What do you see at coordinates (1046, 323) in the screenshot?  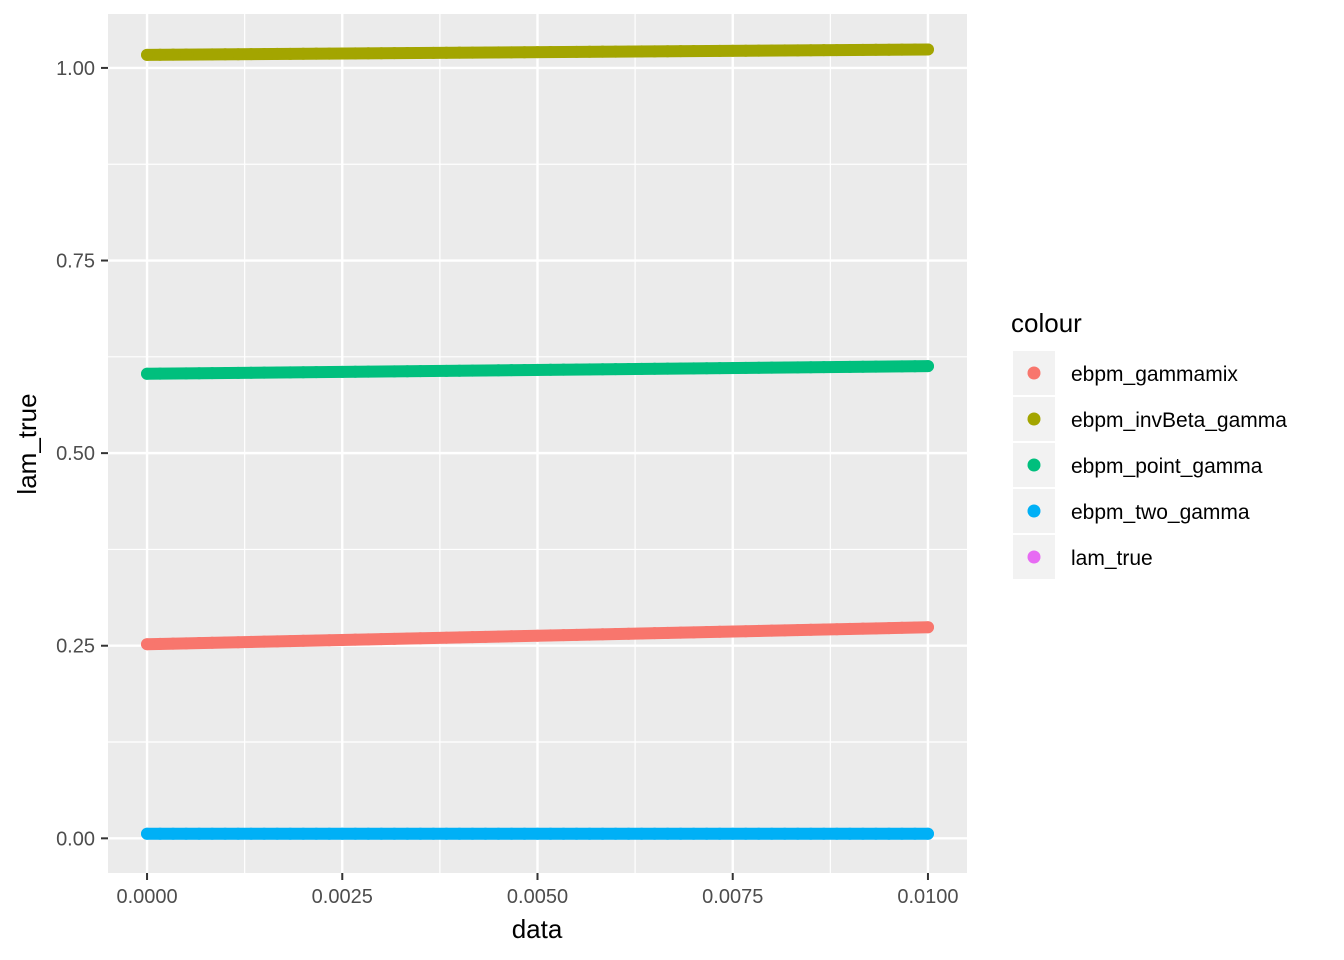 I see `legend-title: colour` at bounding box center [1046, 323].